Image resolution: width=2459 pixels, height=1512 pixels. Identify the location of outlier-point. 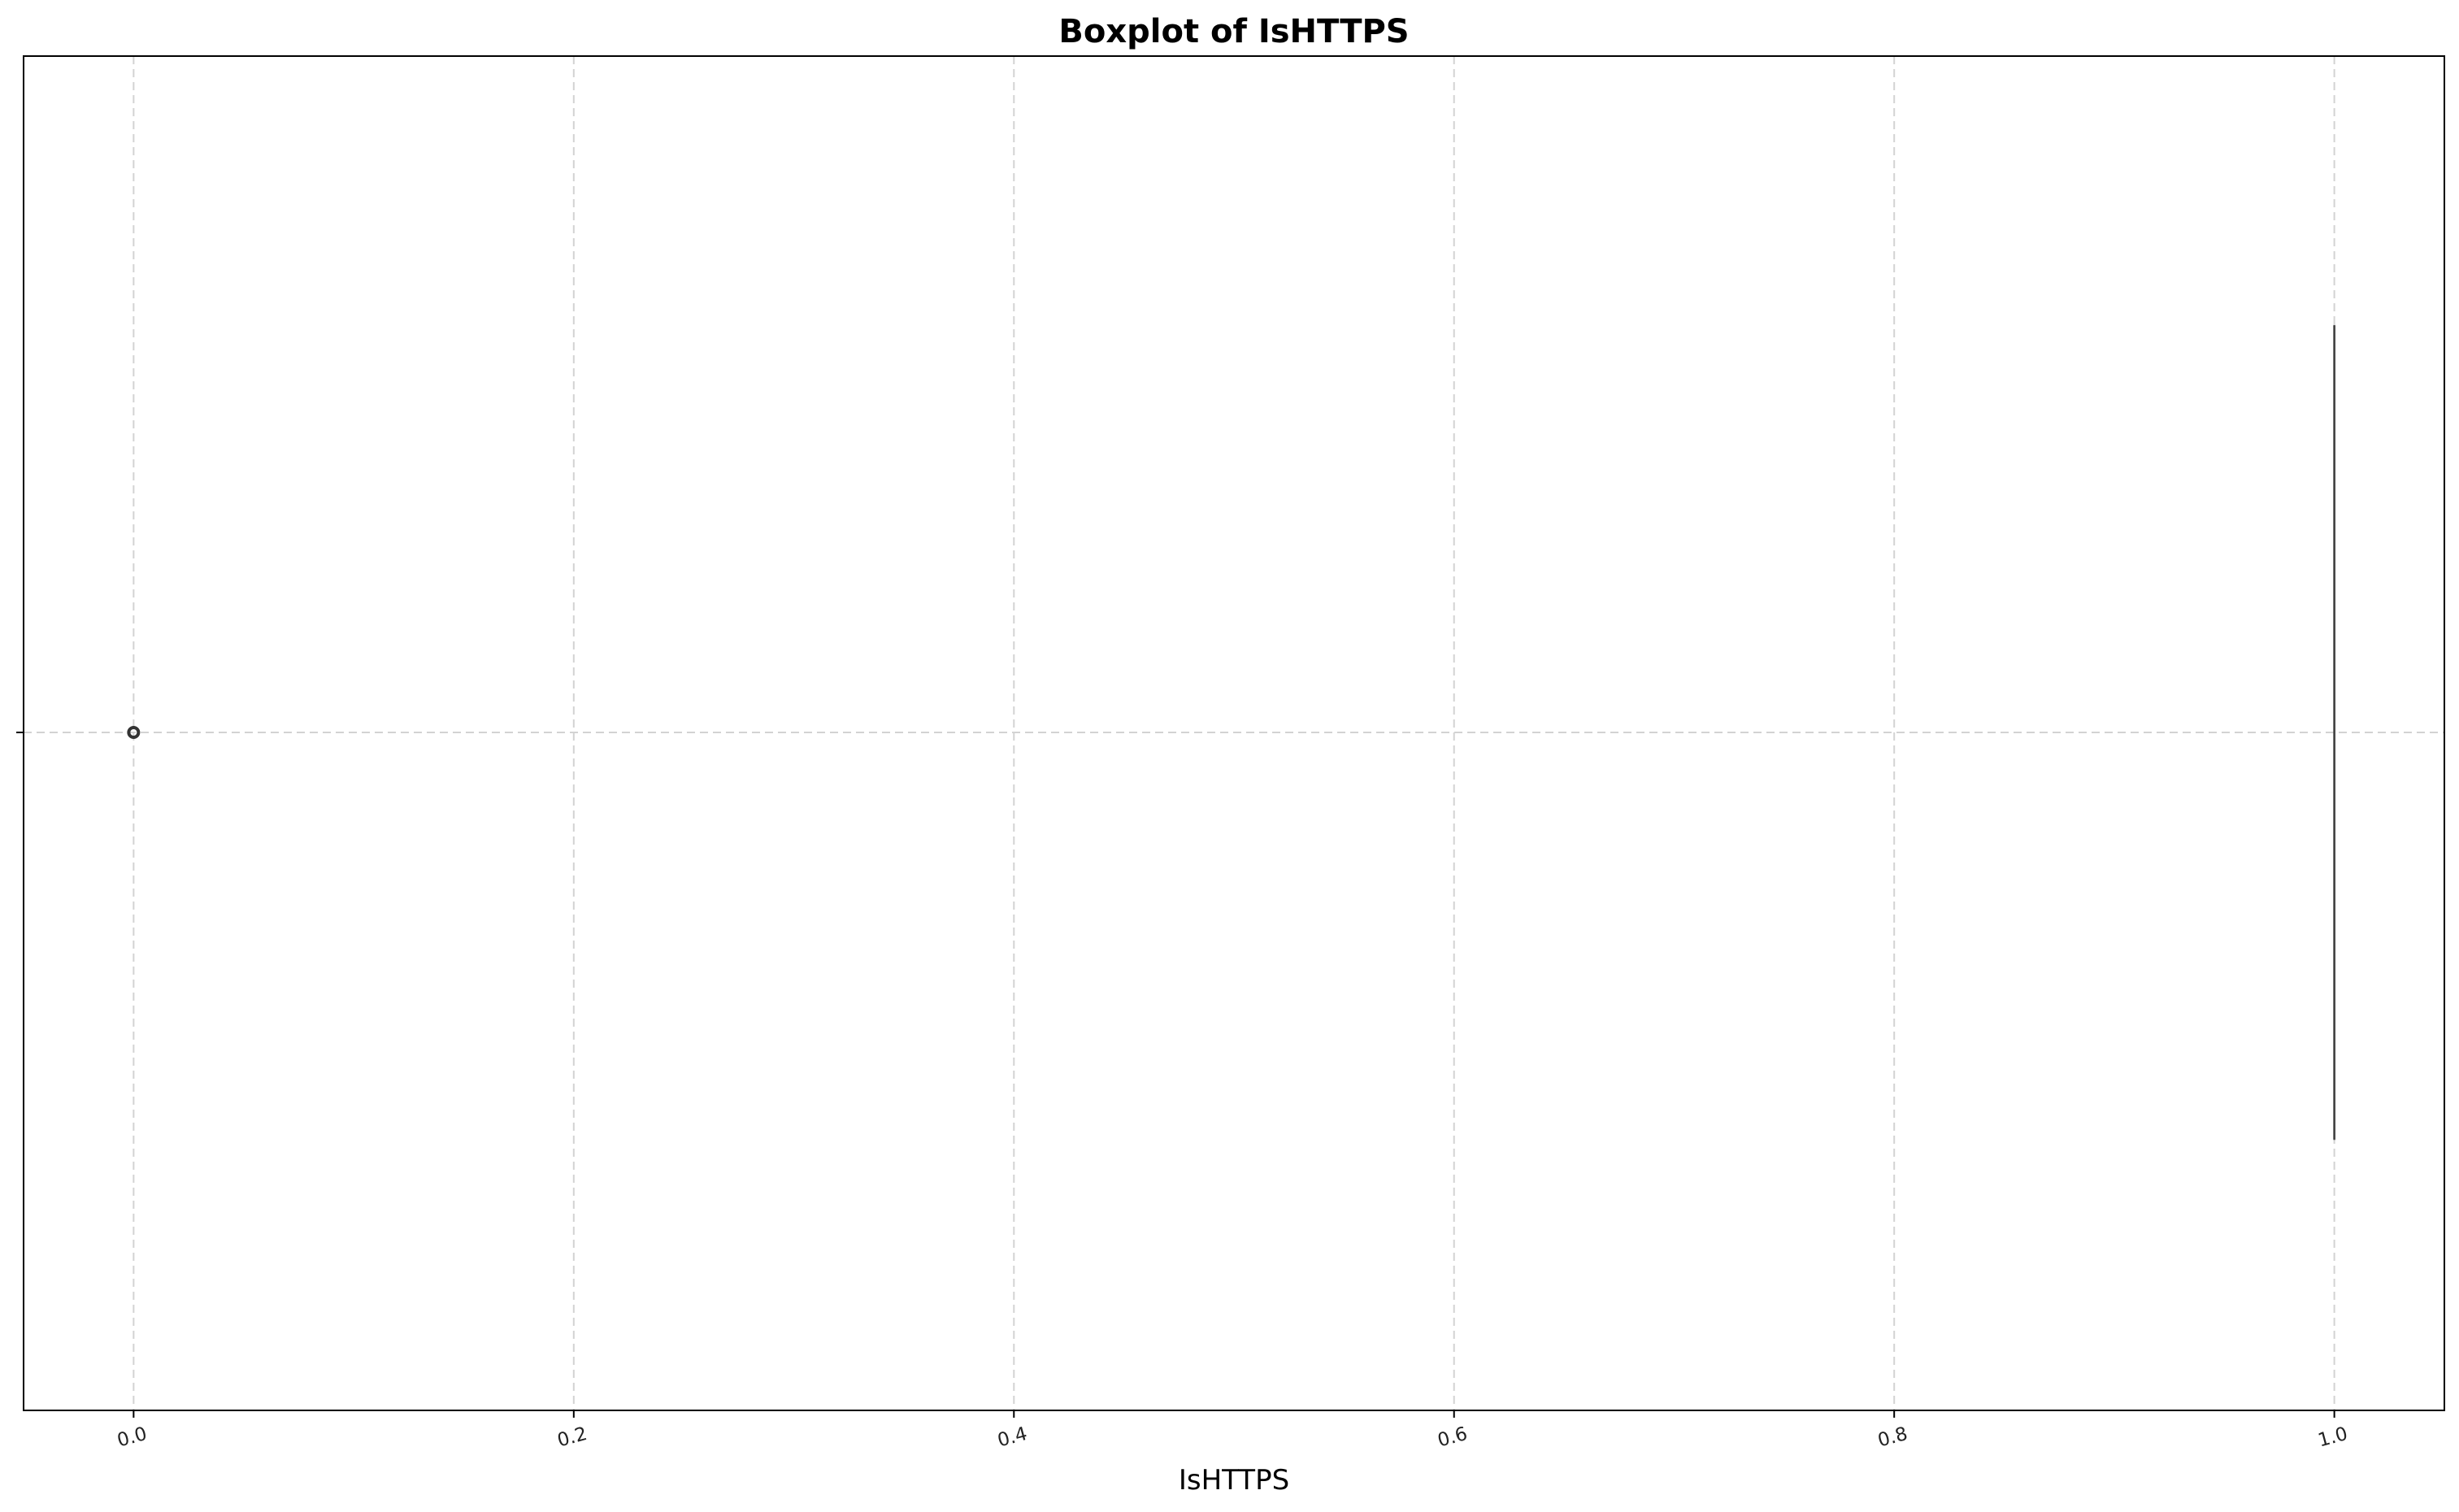
(134, 732).